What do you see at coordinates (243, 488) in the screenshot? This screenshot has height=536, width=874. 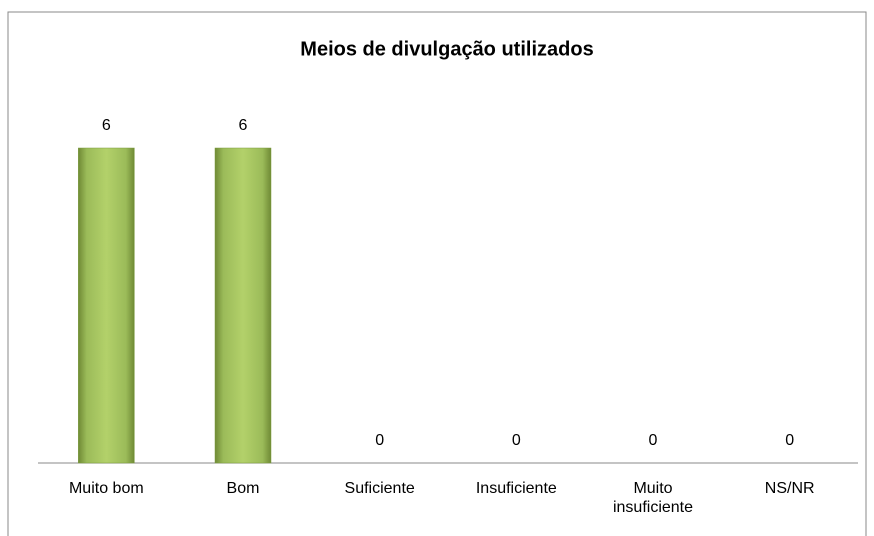 I see `x-tick-label: Bom` at bounding box center [243, 488].